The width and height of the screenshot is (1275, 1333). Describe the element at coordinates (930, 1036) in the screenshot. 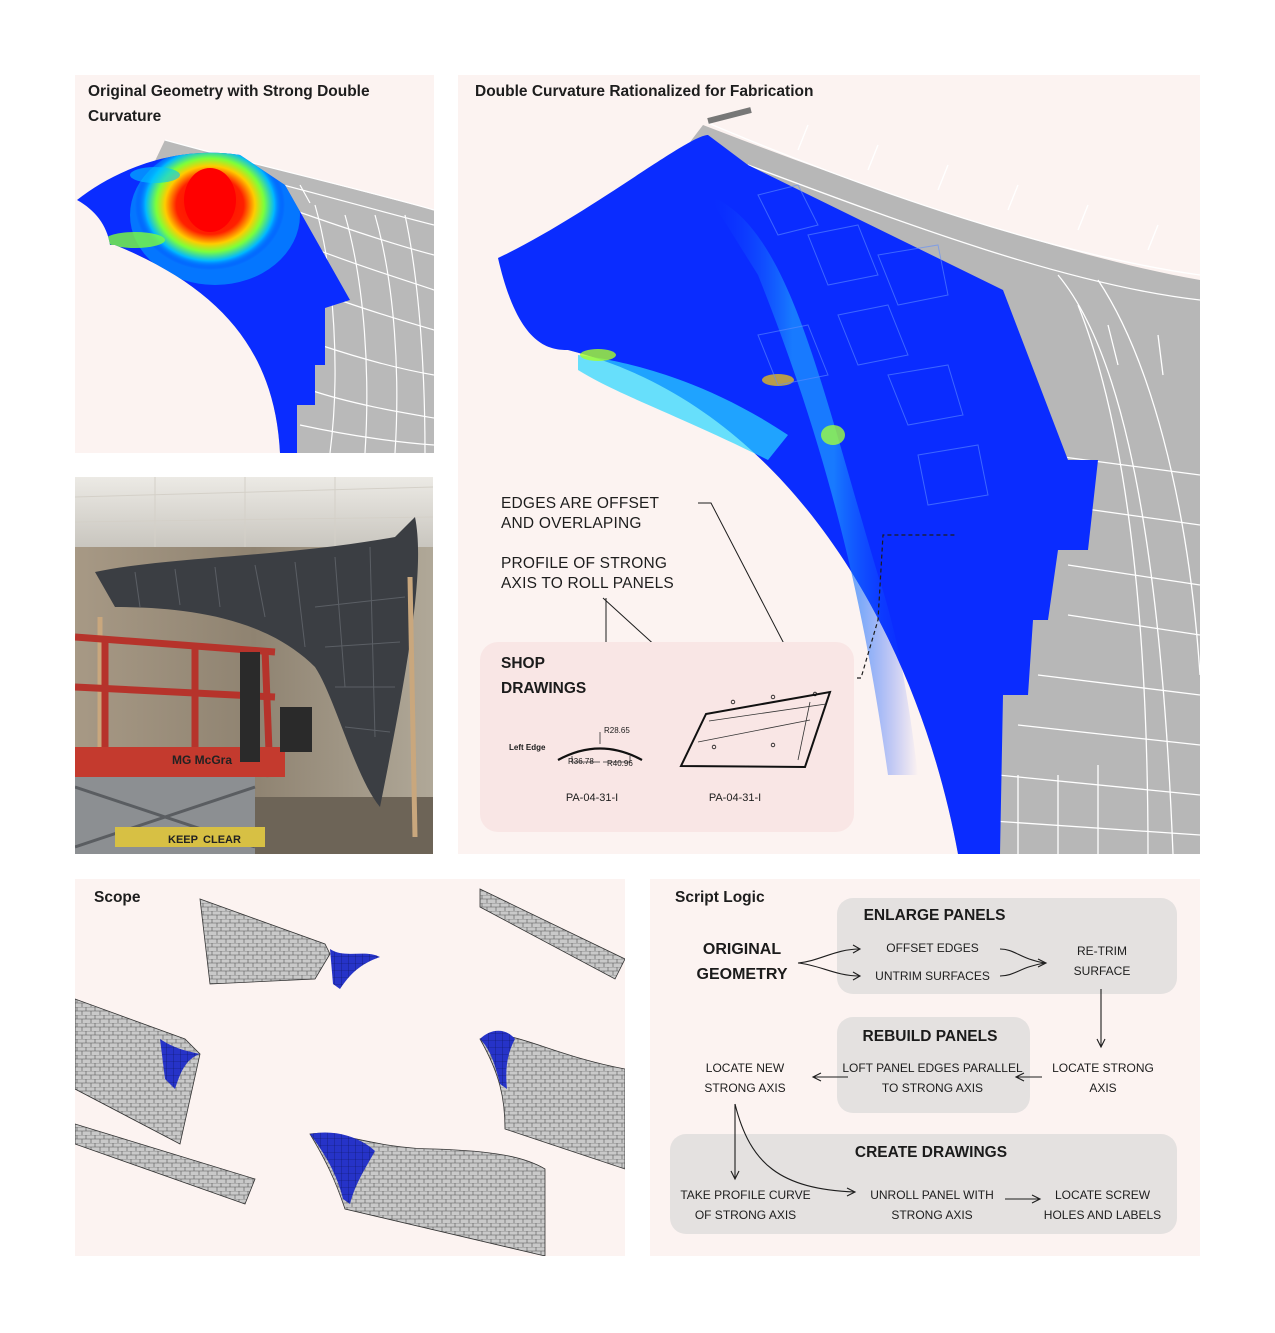

I see `rebuild-panels-title: REBUILD PANELS` at that location.